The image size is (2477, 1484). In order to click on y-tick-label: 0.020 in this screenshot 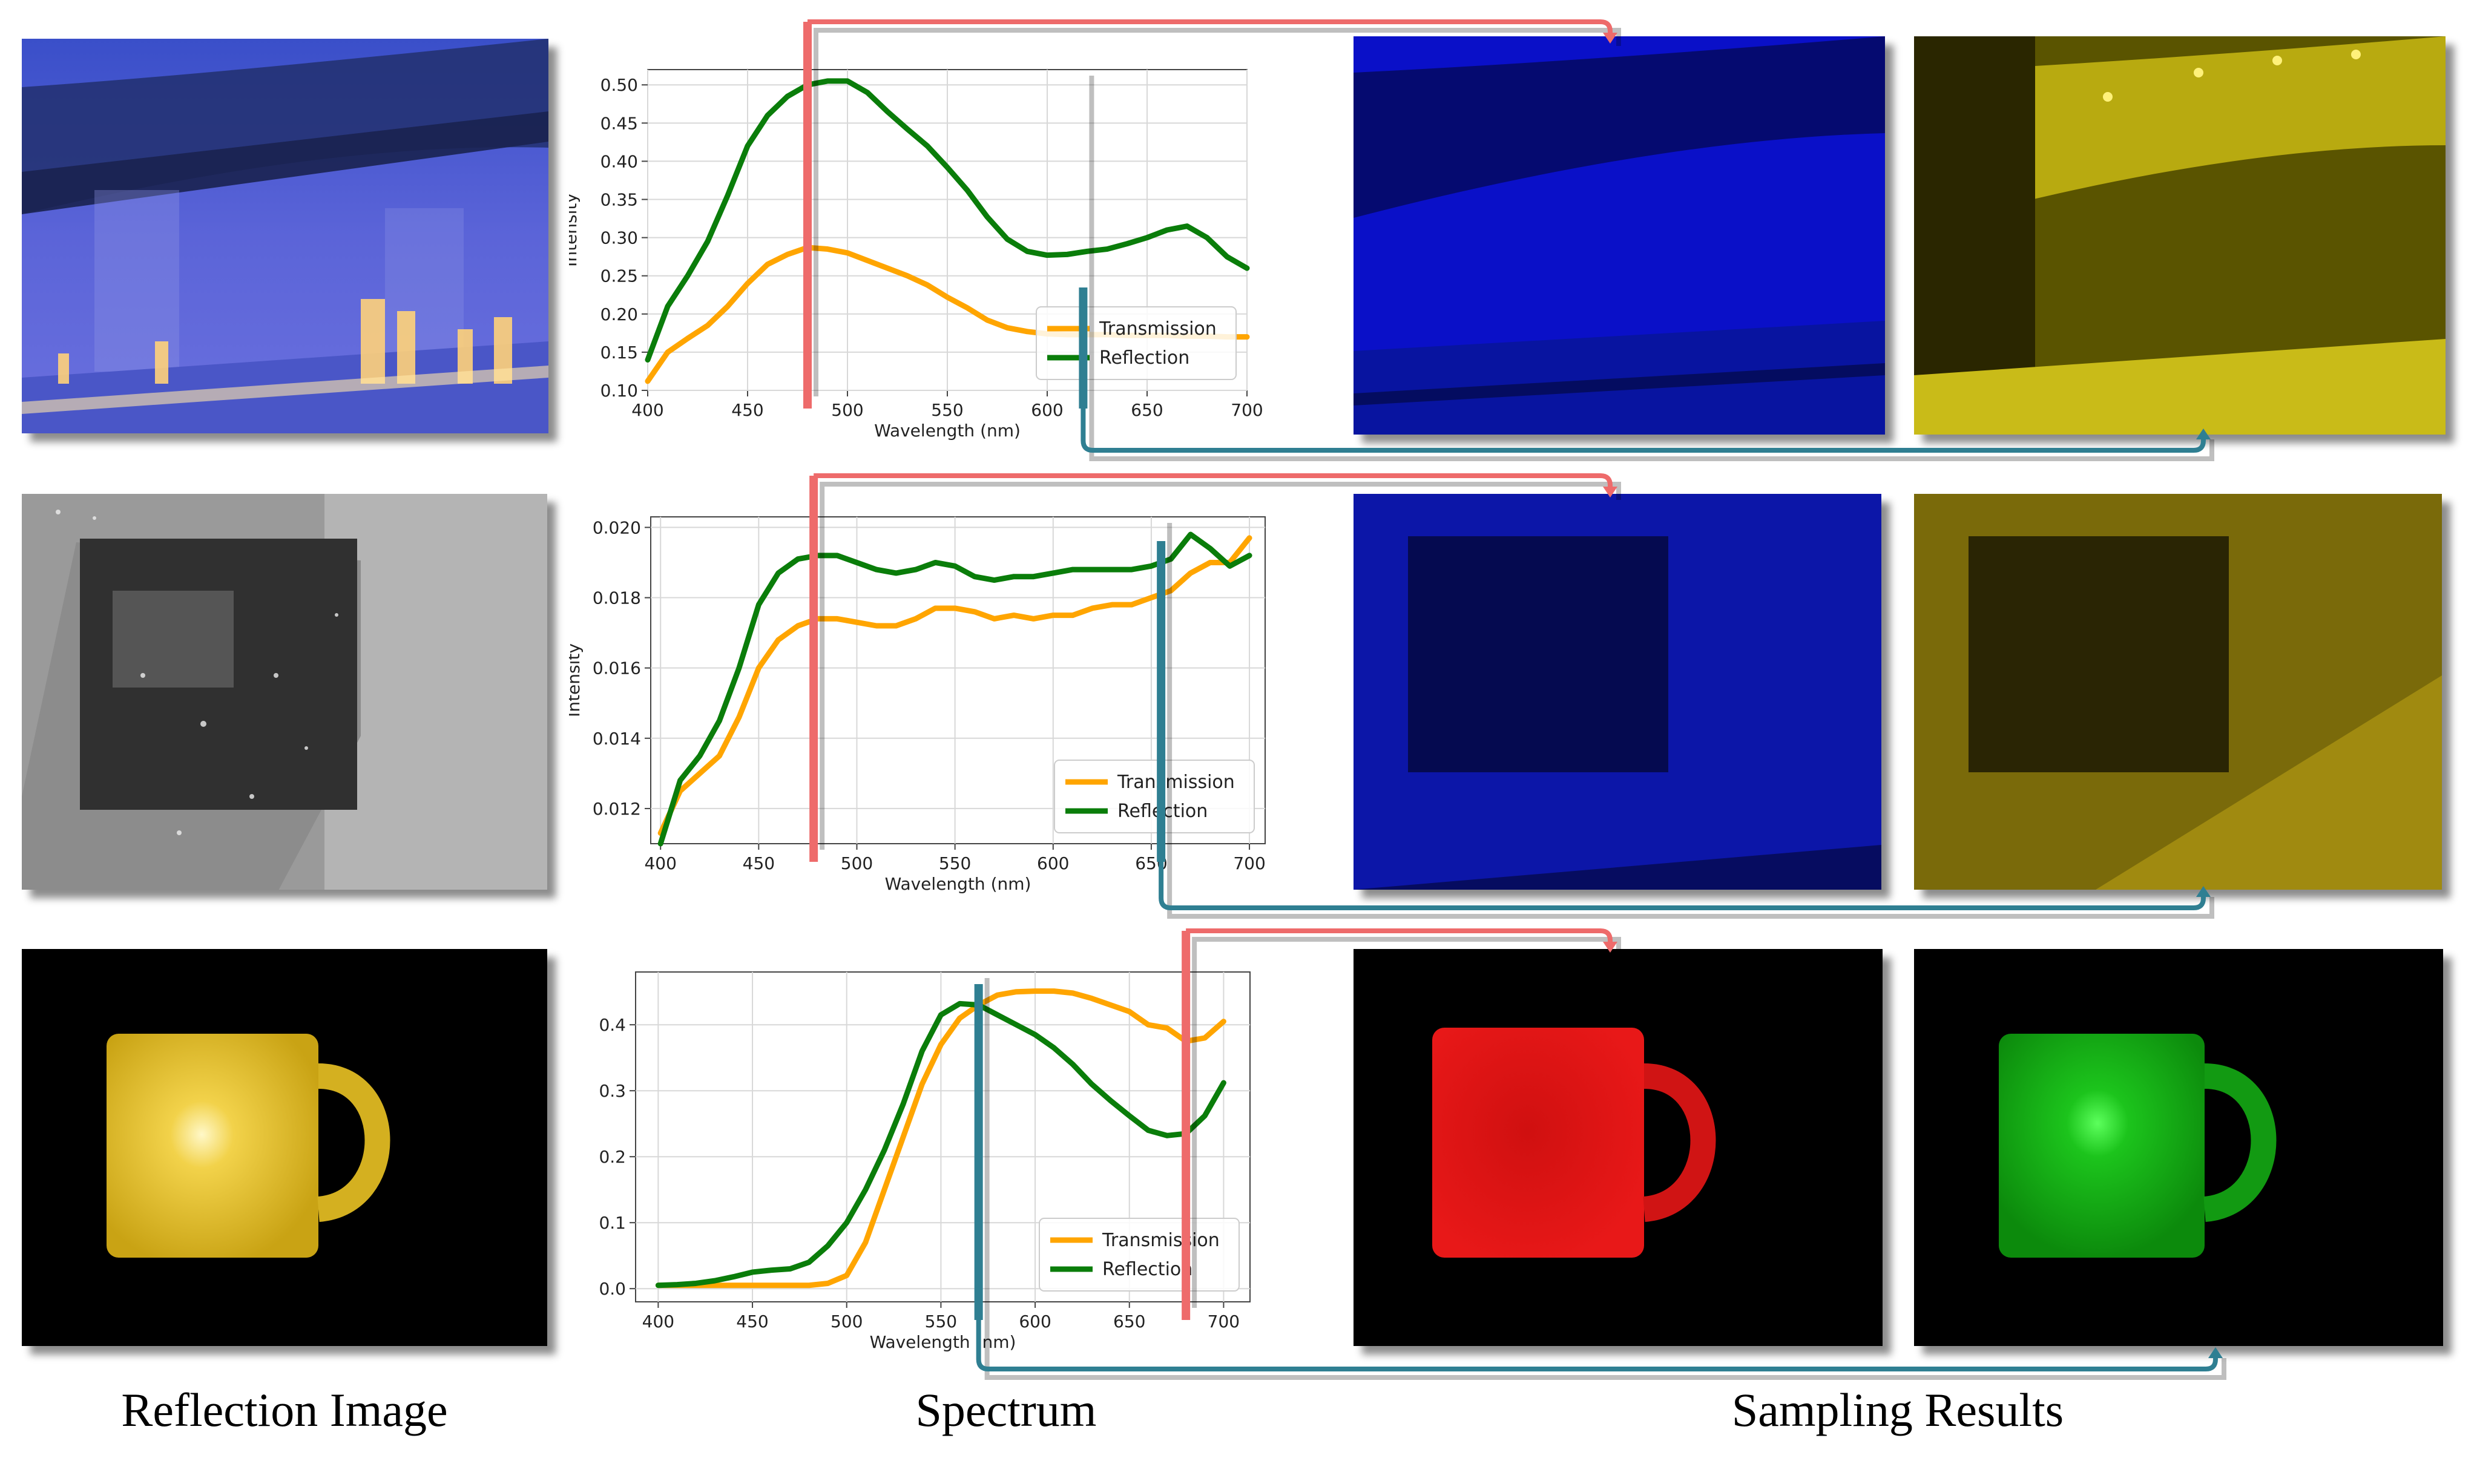, I will do `click(617, 527)`.